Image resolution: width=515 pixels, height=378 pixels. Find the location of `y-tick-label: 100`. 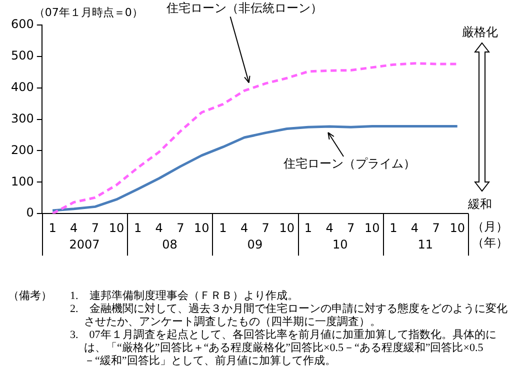

y-tick-label: 100 is located at coordinates (22, 181).